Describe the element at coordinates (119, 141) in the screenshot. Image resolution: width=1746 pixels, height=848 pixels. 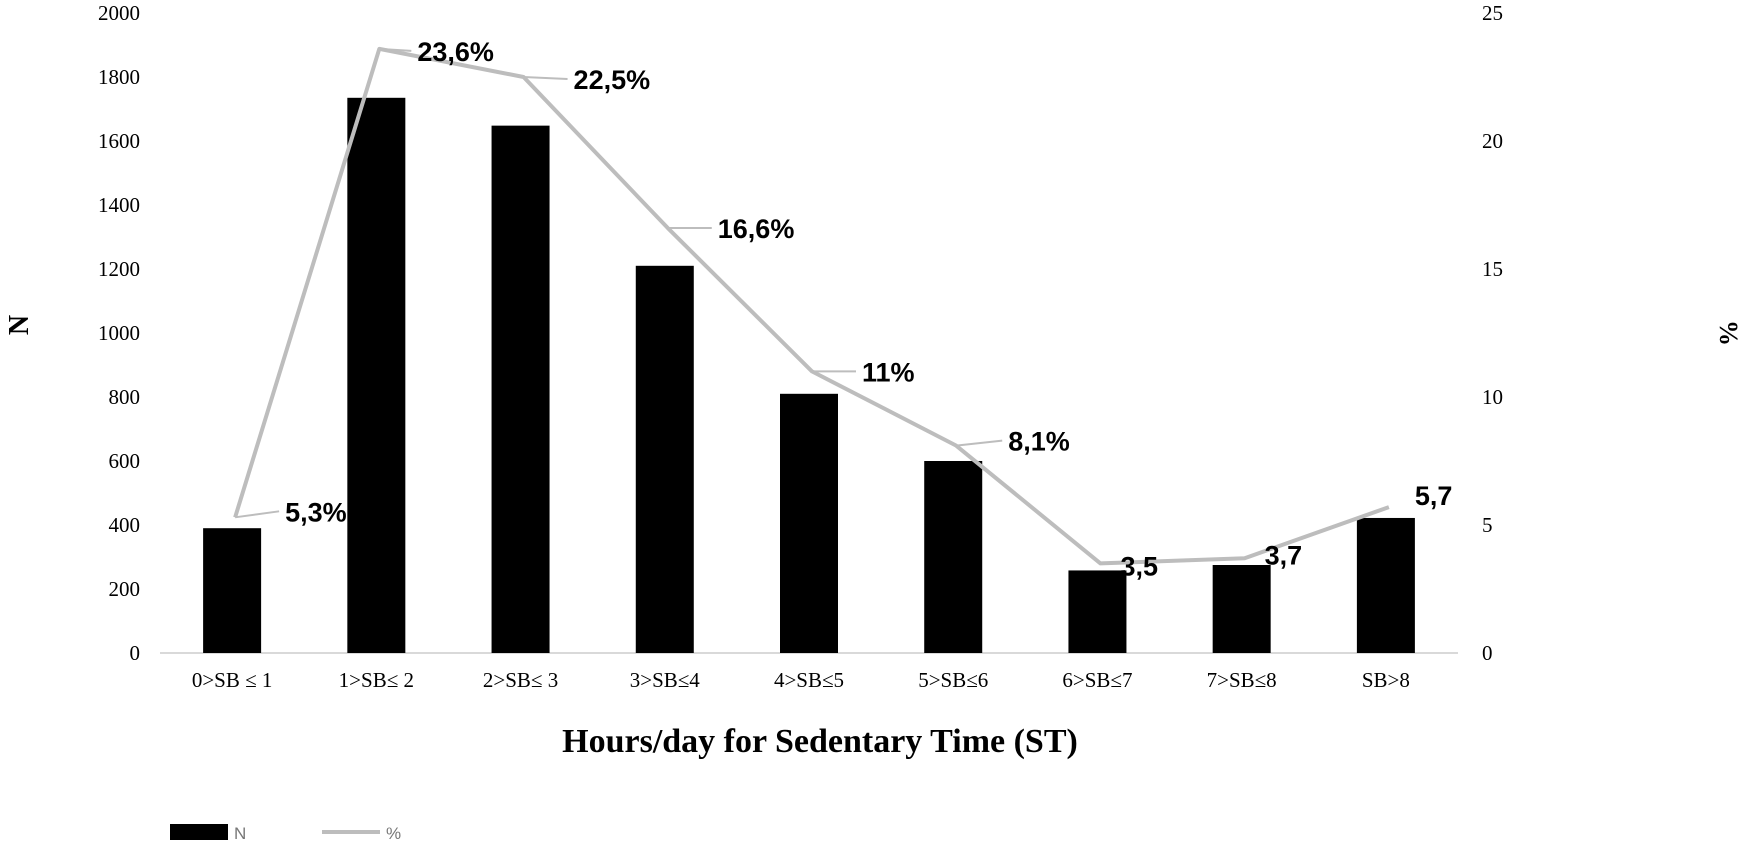
I see `y-tick-label-left: 1600` at that location.